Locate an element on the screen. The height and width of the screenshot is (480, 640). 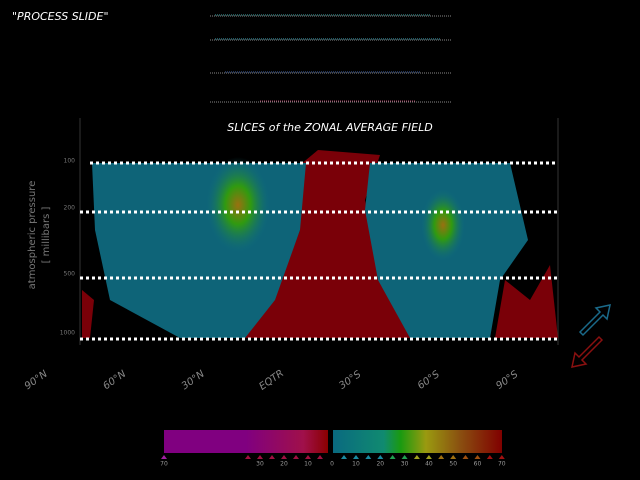
colorbar-negative is located at coordinates (246, 441).